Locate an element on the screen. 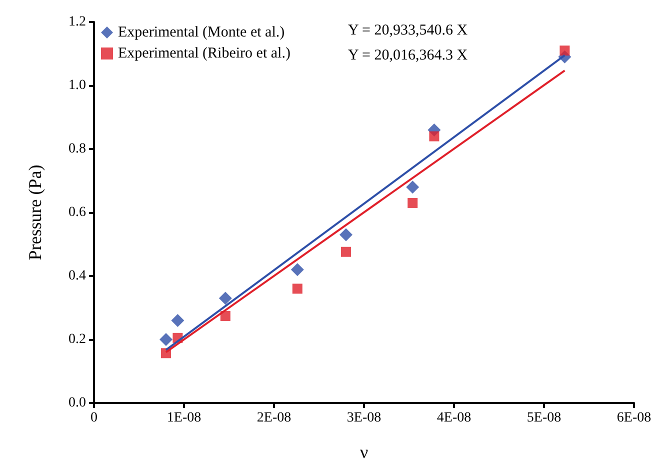 The width and height of the screenshot is (656, 469). y-tick-label: 1.2 is located at coordinates (77, 22).